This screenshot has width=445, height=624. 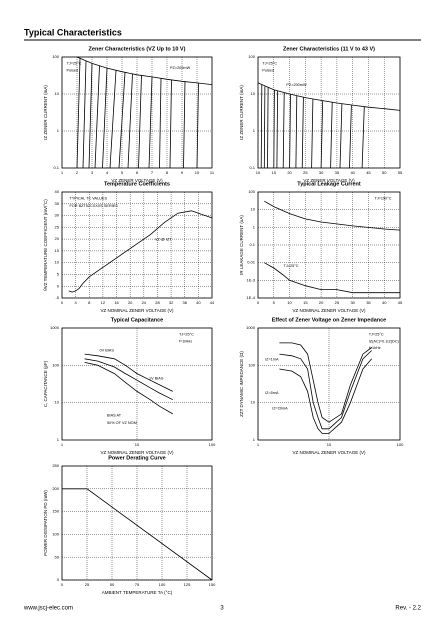 I want to click on annotation: Pulsed, so click(x=268, y=70).